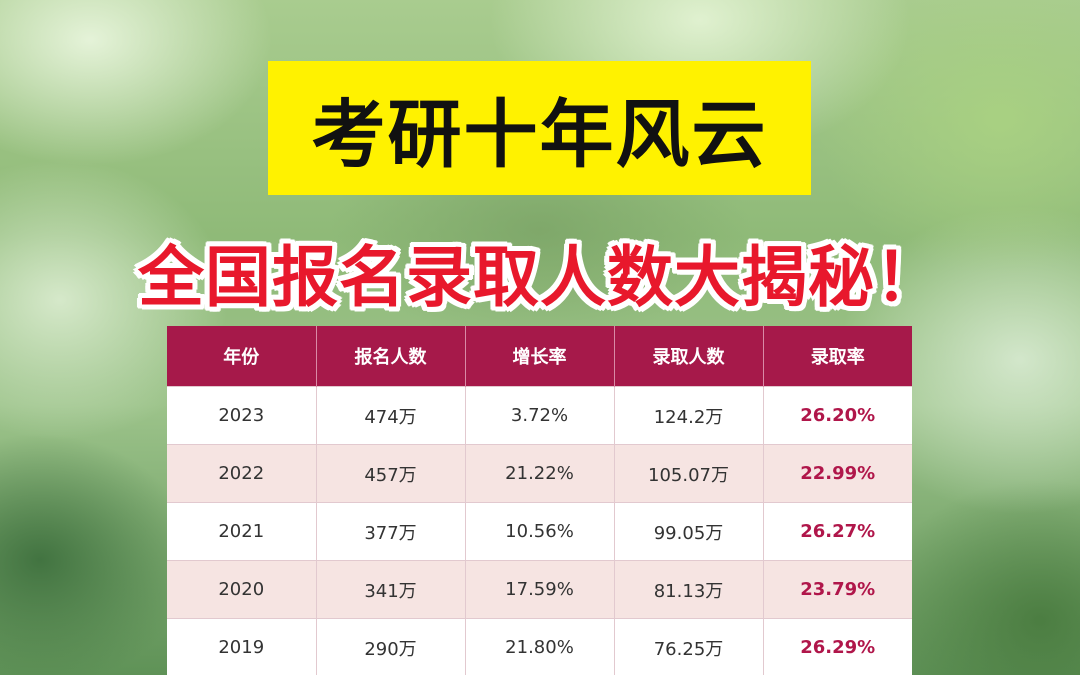 The width and height of the screenshot is (1080, 675). I want to click on cell-growth-rate: 21.80%, so click(540, 646).